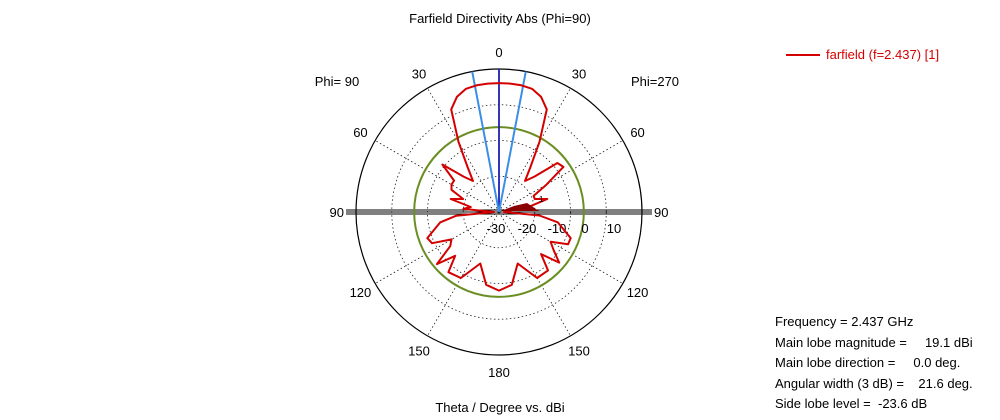 The width and height of the screenshot is (1000, 420). Describe the element at coordinates (498, 52) in the screenshot. I see `angle-label-top: 0` at that location.